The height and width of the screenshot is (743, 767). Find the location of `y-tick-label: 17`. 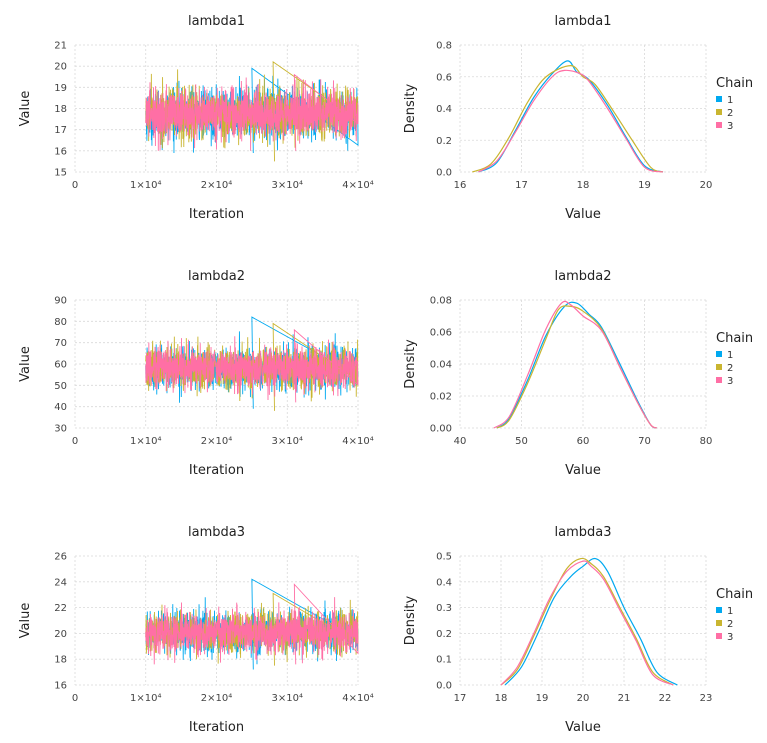

y-tick-label: 17 is located at coordinates (60, 130).